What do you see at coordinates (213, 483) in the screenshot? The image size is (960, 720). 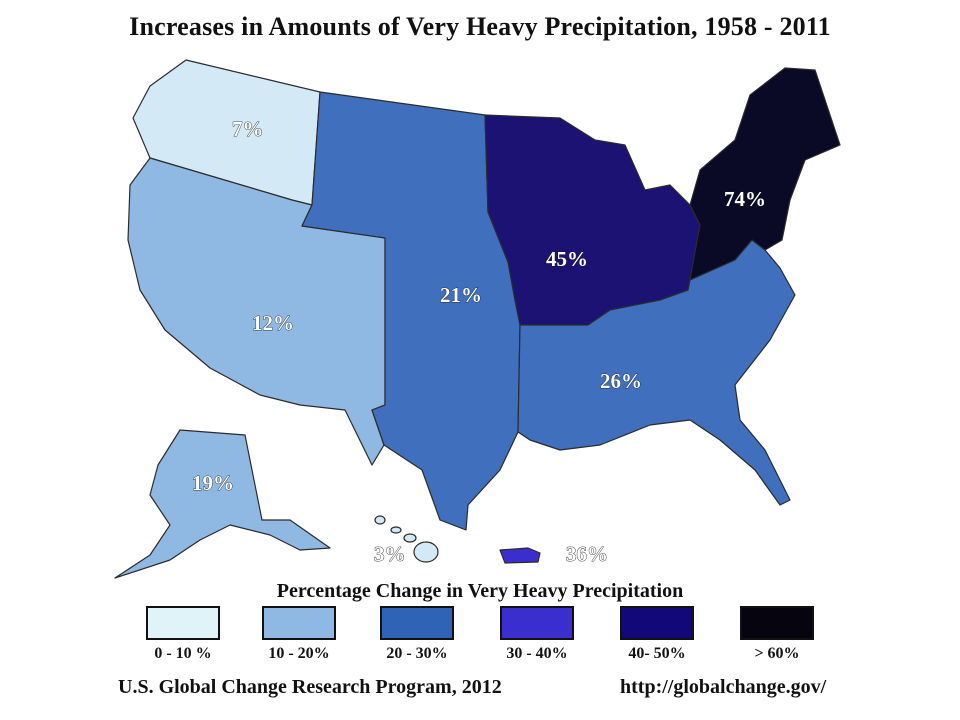 I see `label-alaska: 19%` at bounding box center [213, 483].